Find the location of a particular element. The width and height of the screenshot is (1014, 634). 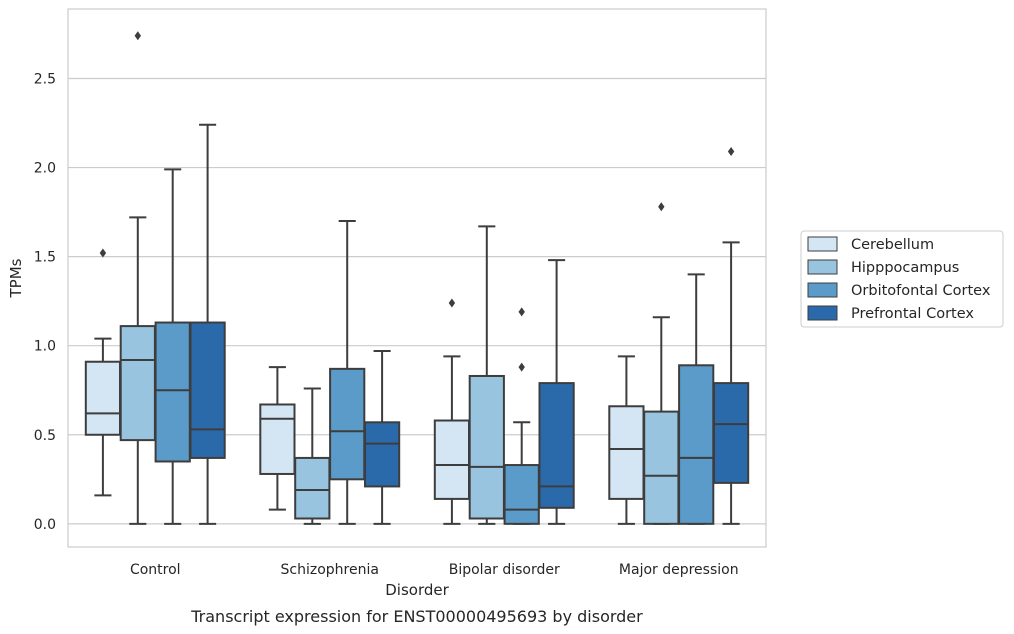

y-tick-label: 0.0 is located at coordinates (45, 525).